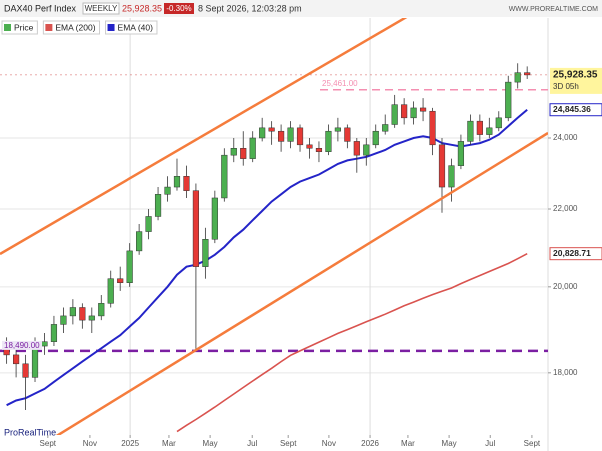  Describe the element at coordinates (101, 8) in the screenshot. I see `period: WEEKLY` at that location.